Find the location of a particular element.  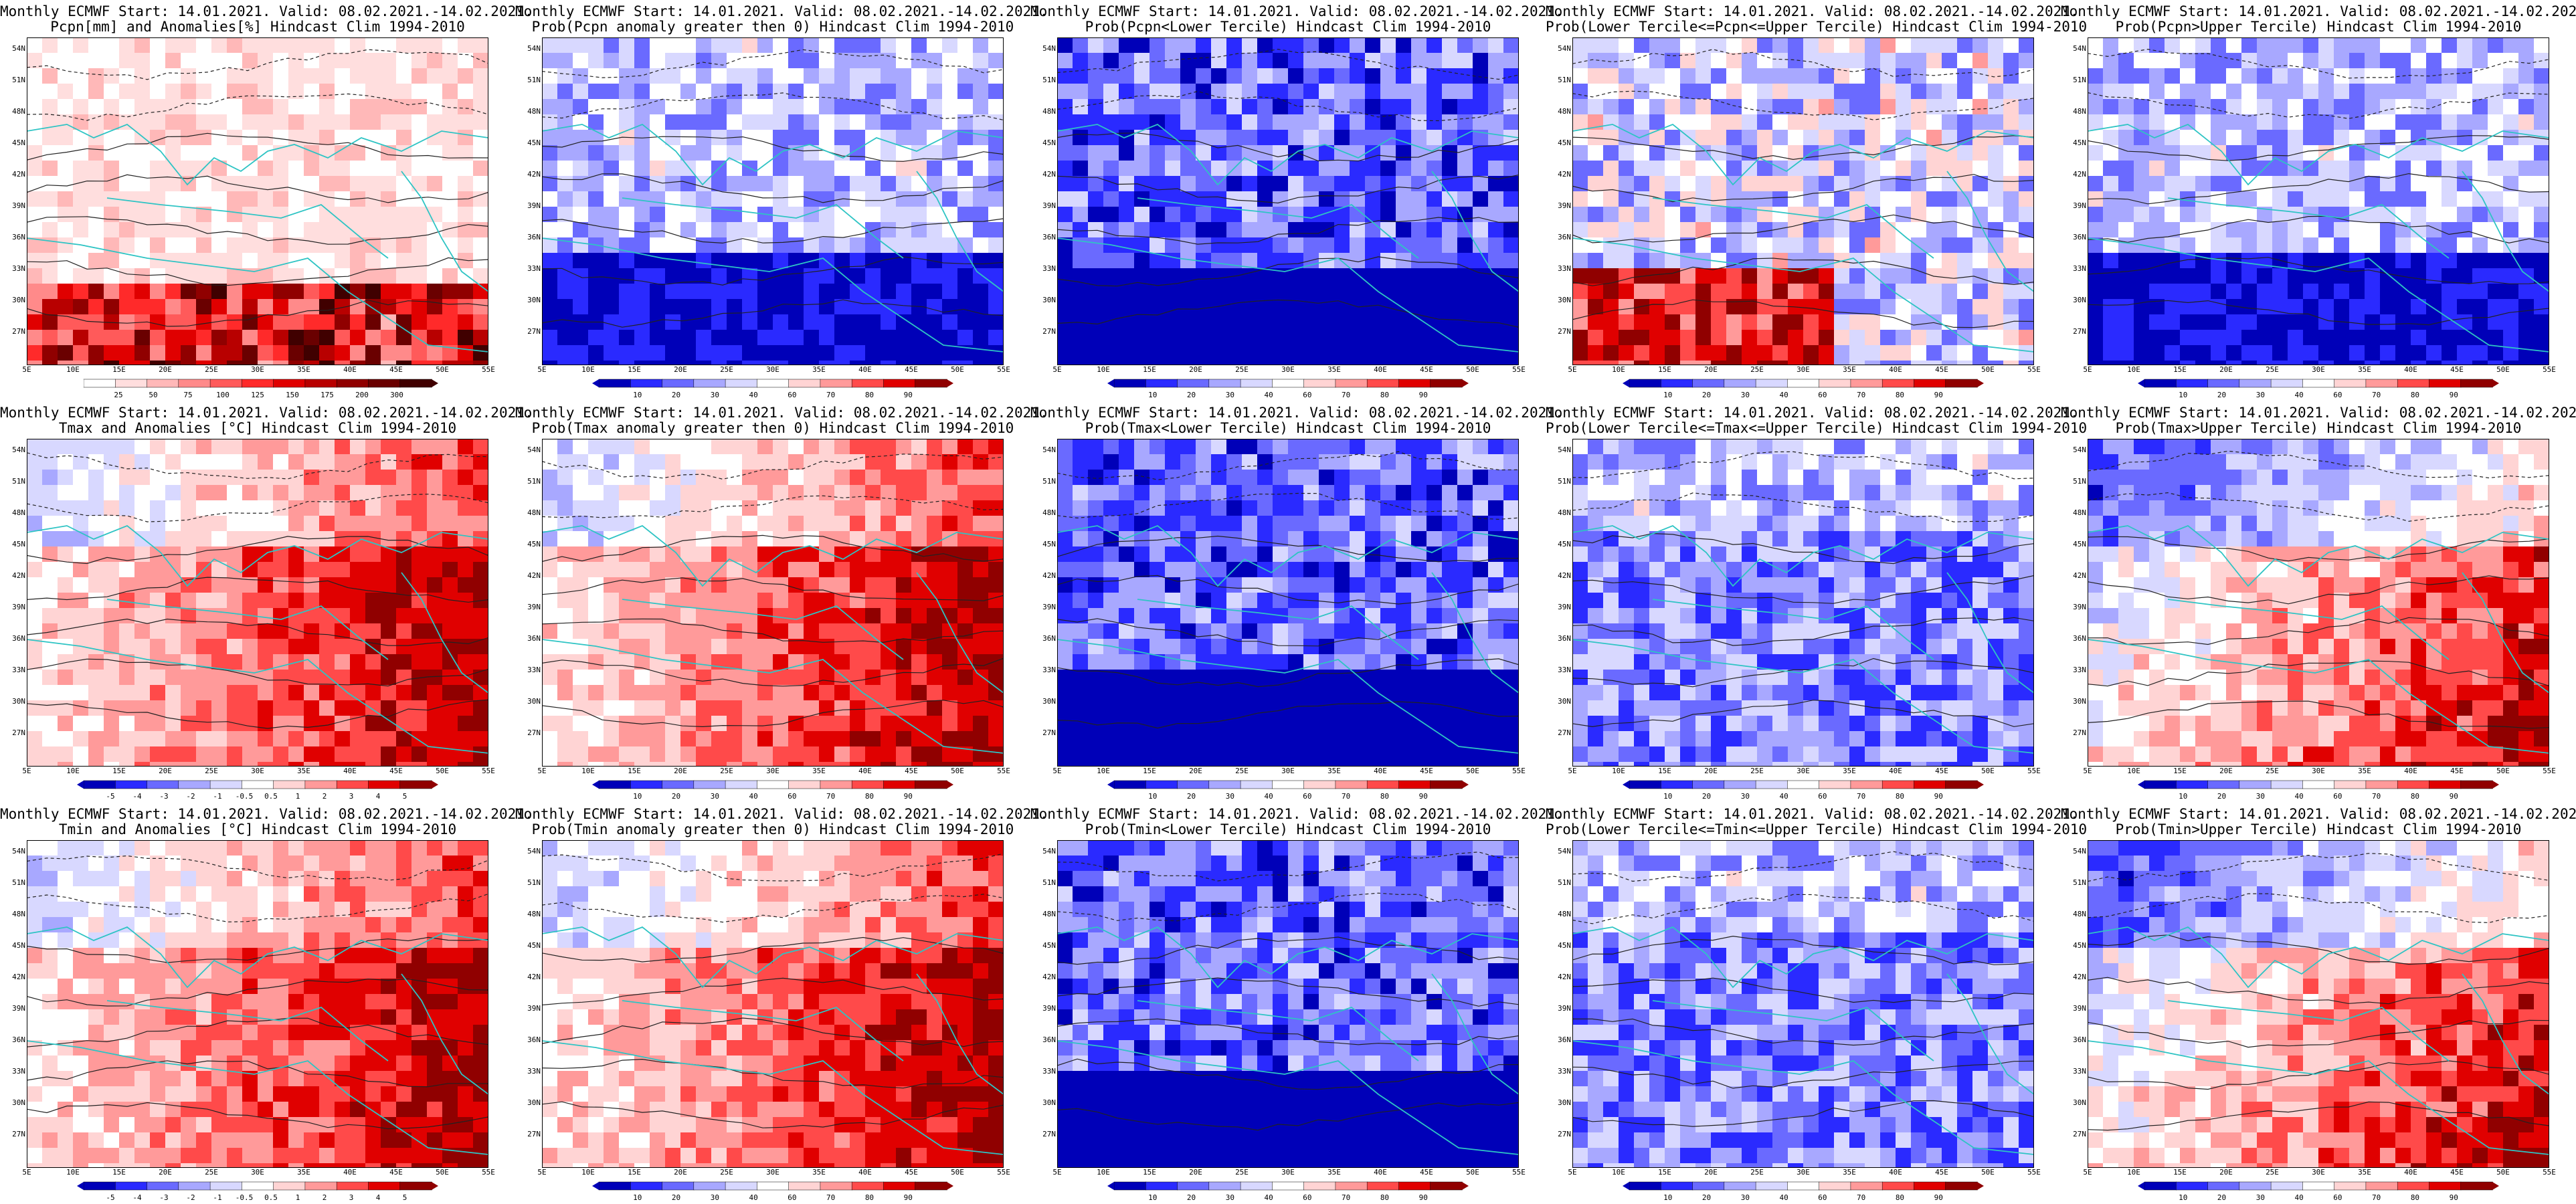

lat-label: 45N is located at coordinates (1565, 142).